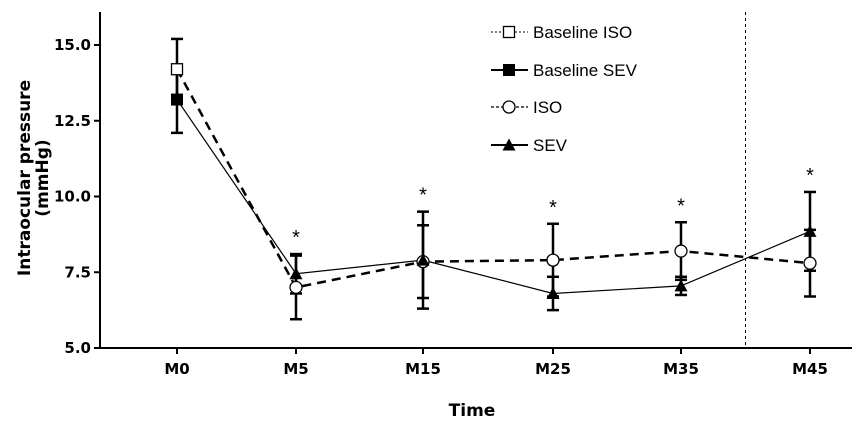 The width and height of the screenshot is (863, 421). What do you see at coordinates (77, 272) in the screenshot?
I see `y-tick-label: 7.5` at bounding box center [77, 272].